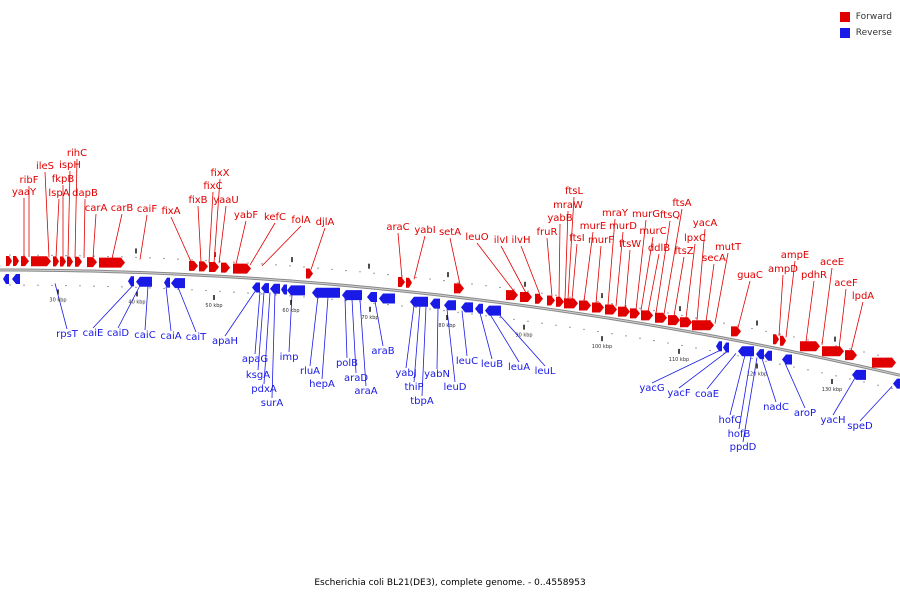 This screenshot has height=600, width=900. Describe the element at coordinates (615, 213) in the screenshot. I see `forward-gene-label: mraY` at that location.